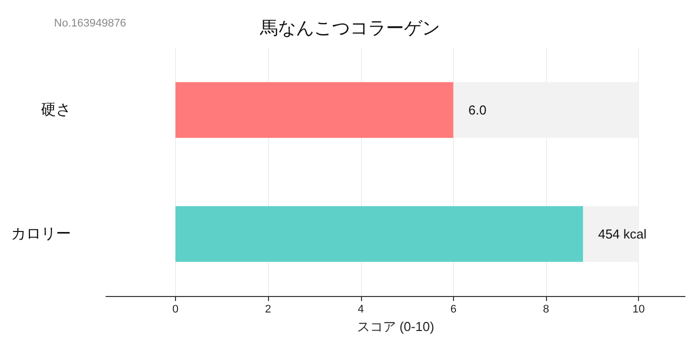 The height and width of the screenshot is (350, 700). I want to click on text: No.163949876, so click(90, 24).